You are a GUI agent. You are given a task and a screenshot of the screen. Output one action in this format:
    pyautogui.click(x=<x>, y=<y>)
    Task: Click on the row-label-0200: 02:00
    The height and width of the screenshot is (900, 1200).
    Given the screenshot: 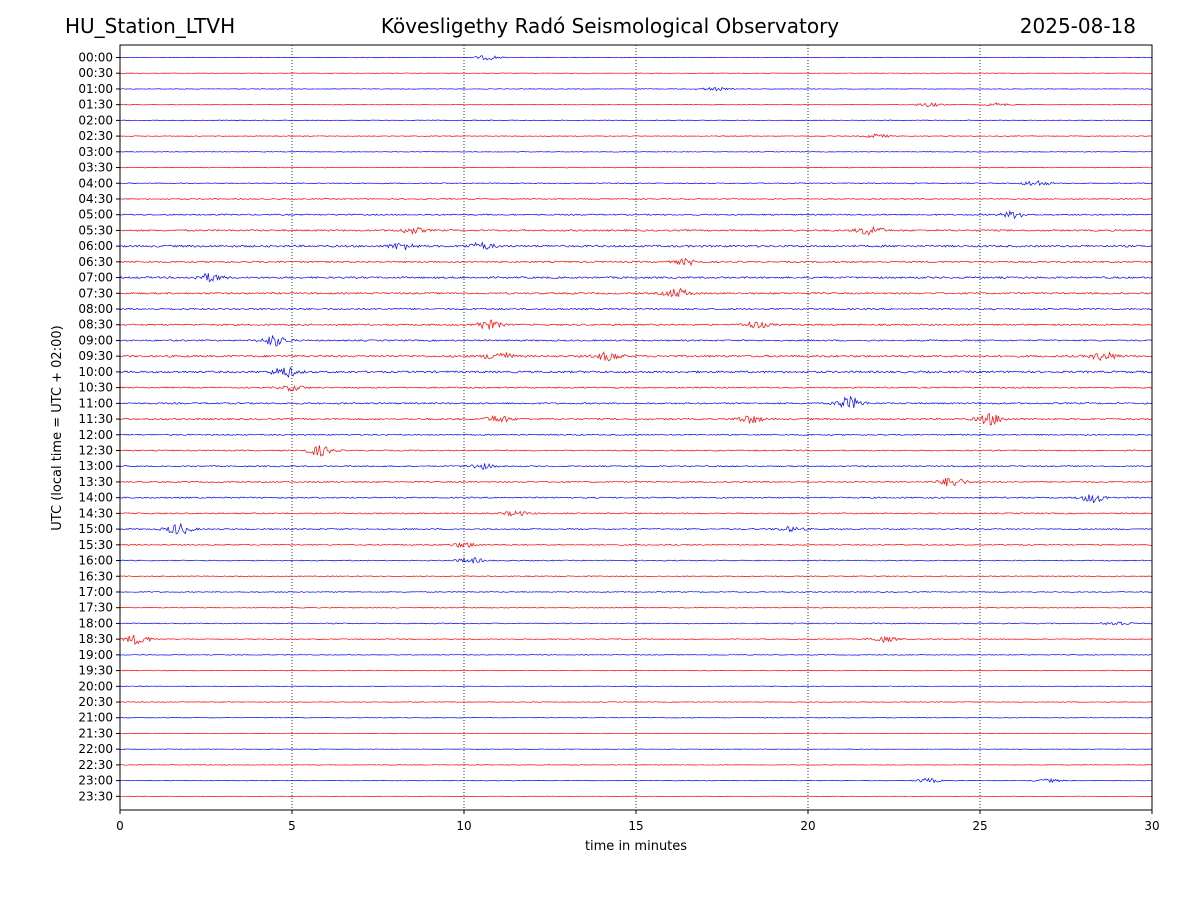 What is the action you would take?
    pyautogui.click(x=95, y=120)
    